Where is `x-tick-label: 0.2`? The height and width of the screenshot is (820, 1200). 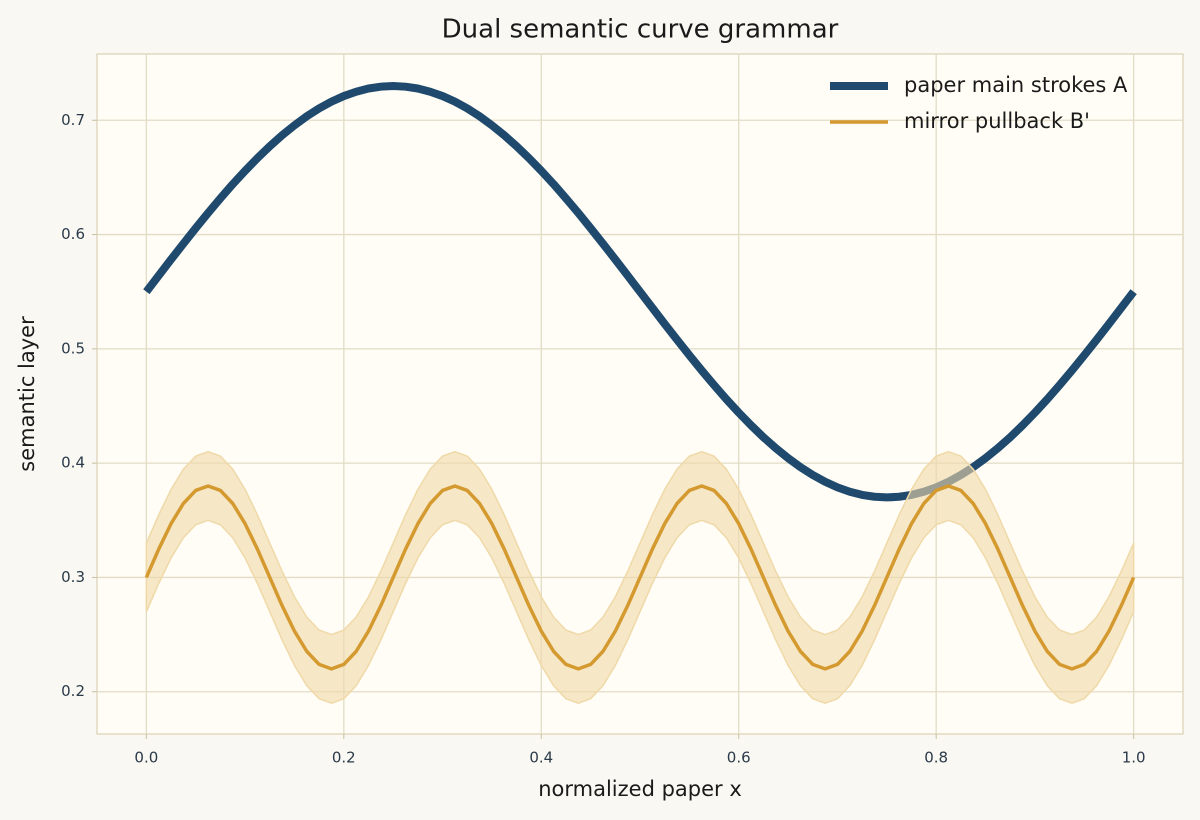 x-tick-label: 0.2 is located at coordinates (344, 758).